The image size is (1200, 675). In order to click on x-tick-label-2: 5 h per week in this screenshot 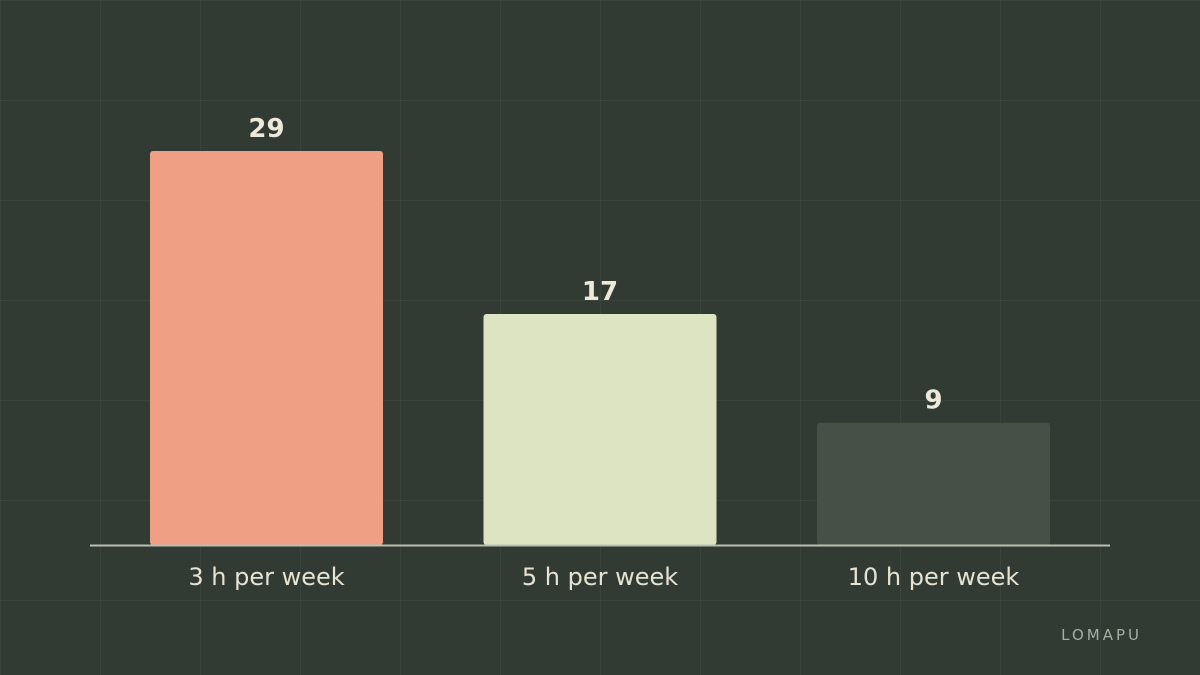, I will do `click(600, 577)`.